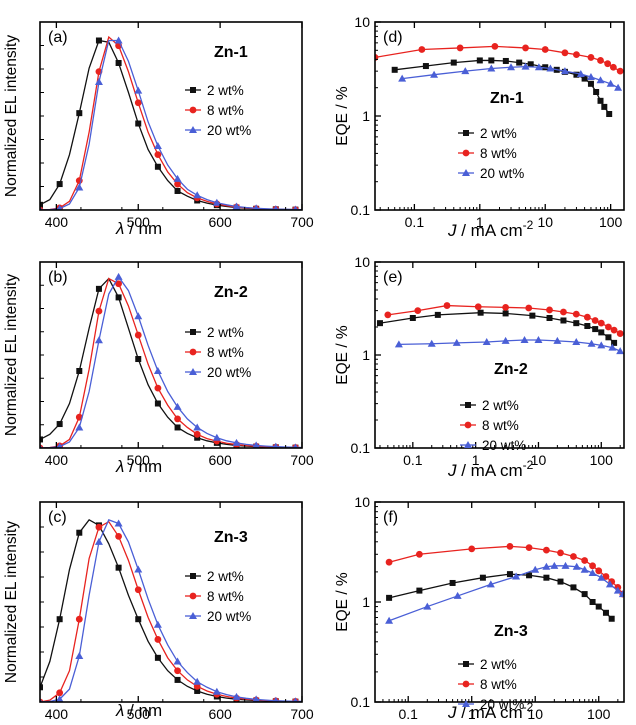 The height and width of the screenshot is (725, 636). What do you see at coordinates (506, 593) in the screenshot?
I see `series-line` at bounding box center [506, 593].